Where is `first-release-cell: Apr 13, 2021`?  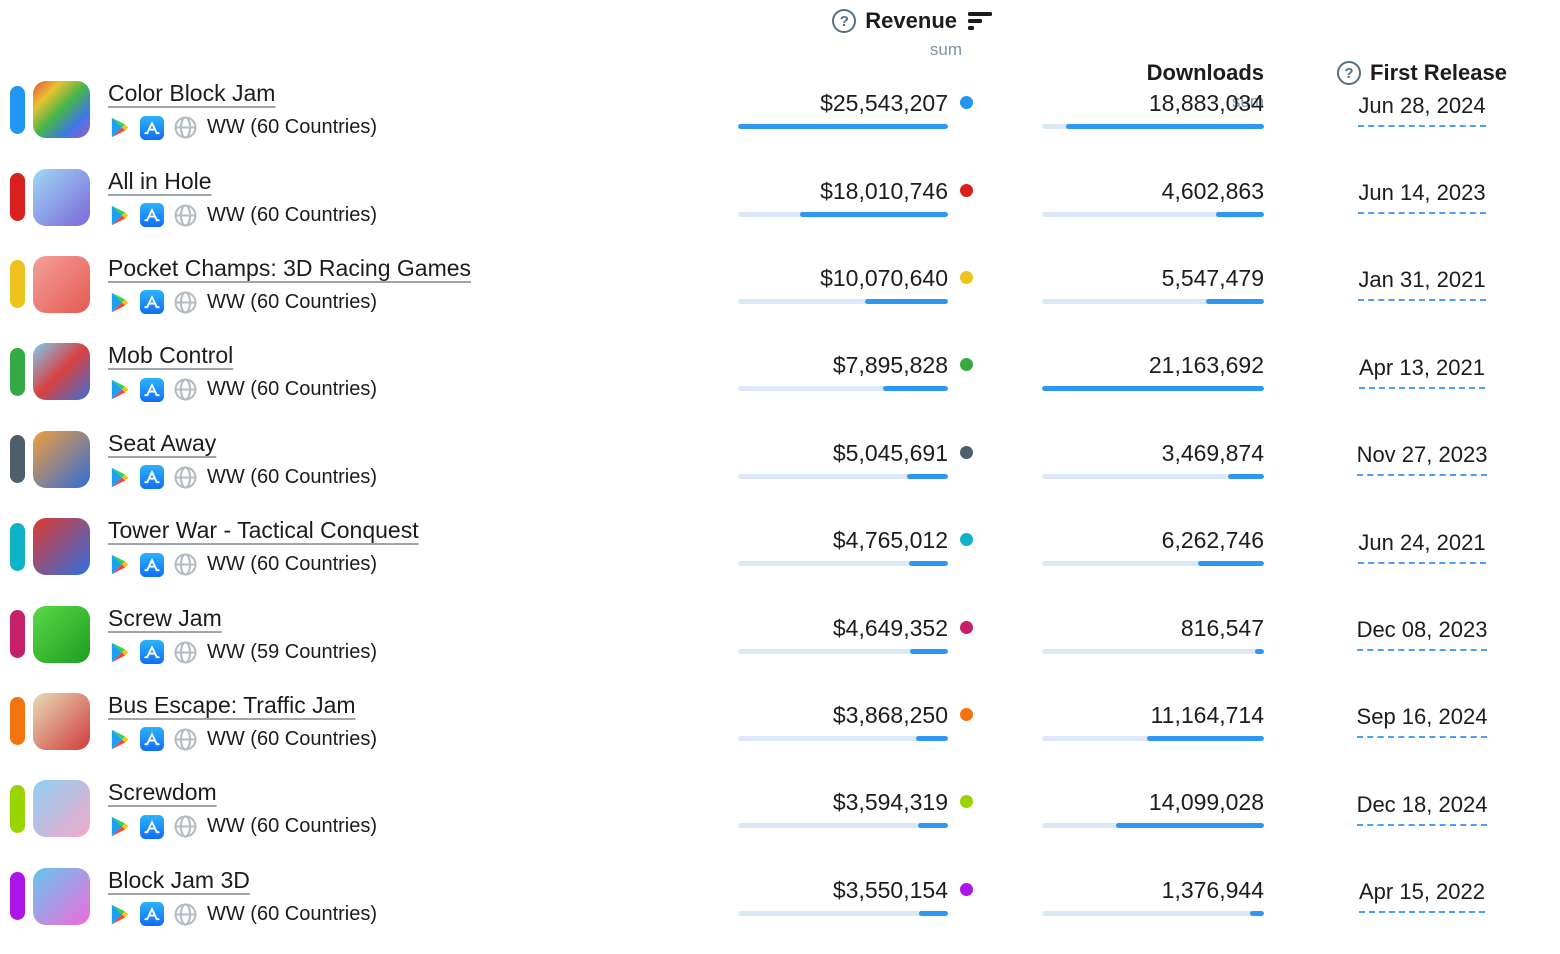
first-release-cell: Apr 13, 2021 is located at coordinates (1412, 372).